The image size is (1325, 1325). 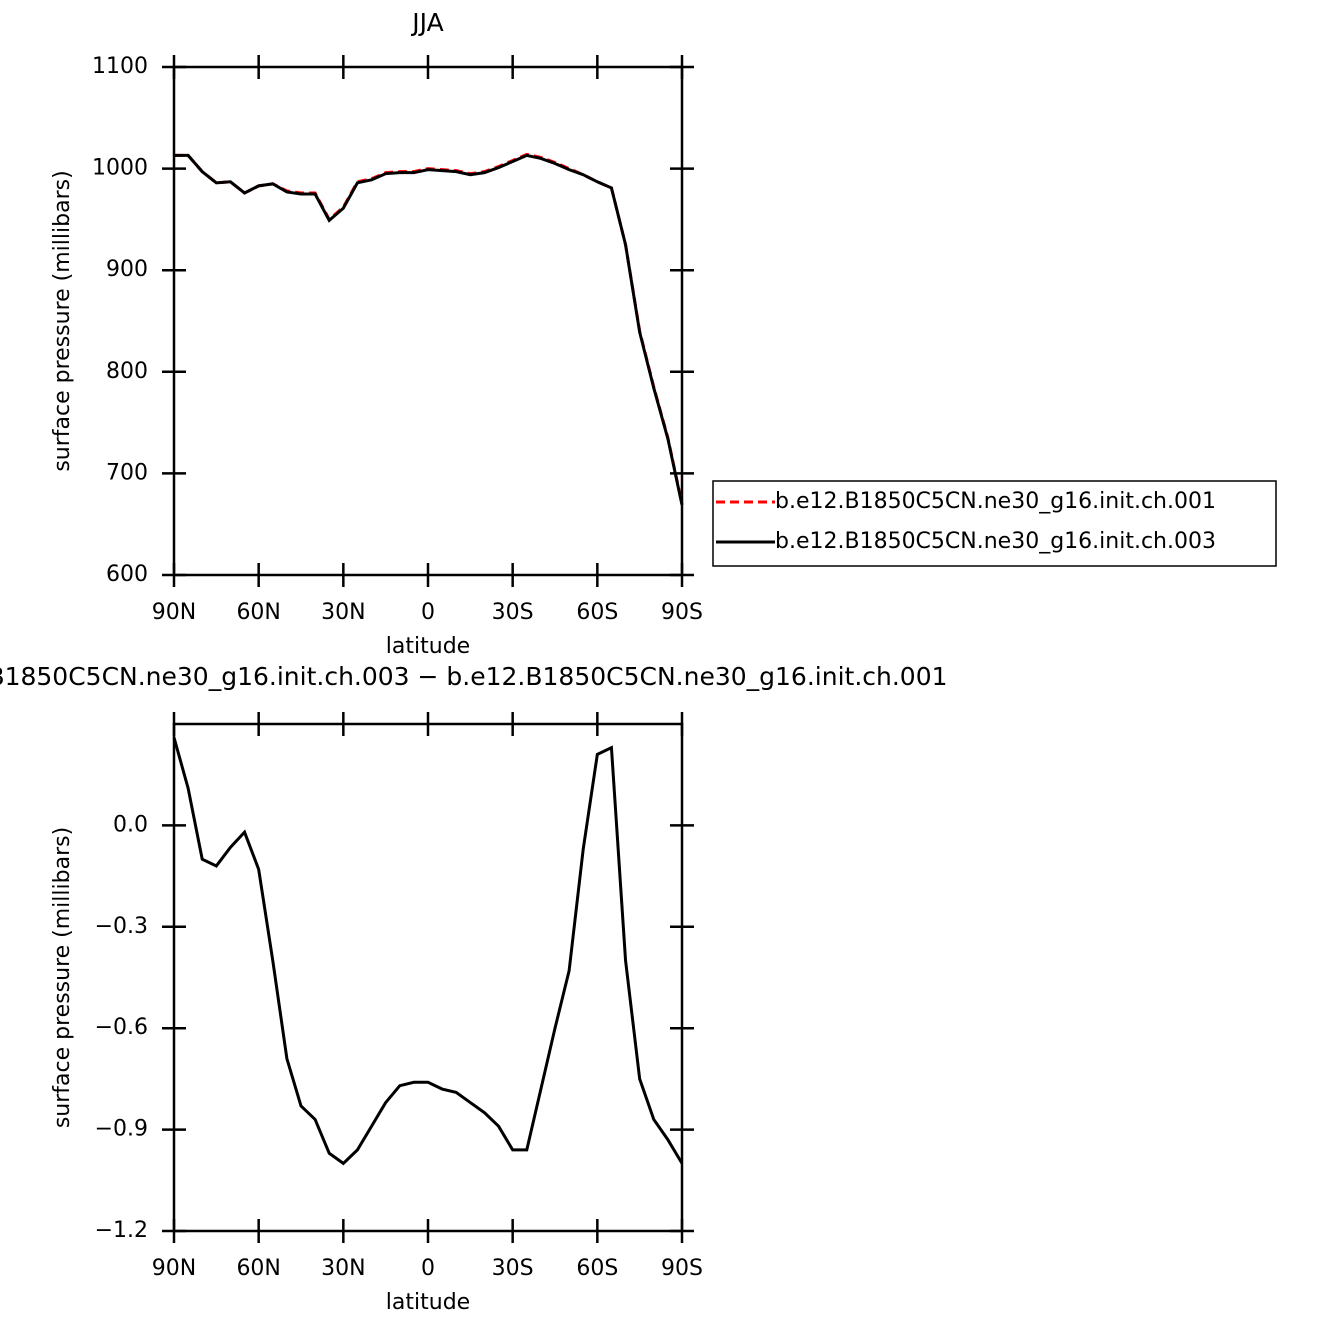 What do you see at coordinates (127, 574) in the screenshot?
I see `y-tick-label: 600` at bounding box center [127, 574].